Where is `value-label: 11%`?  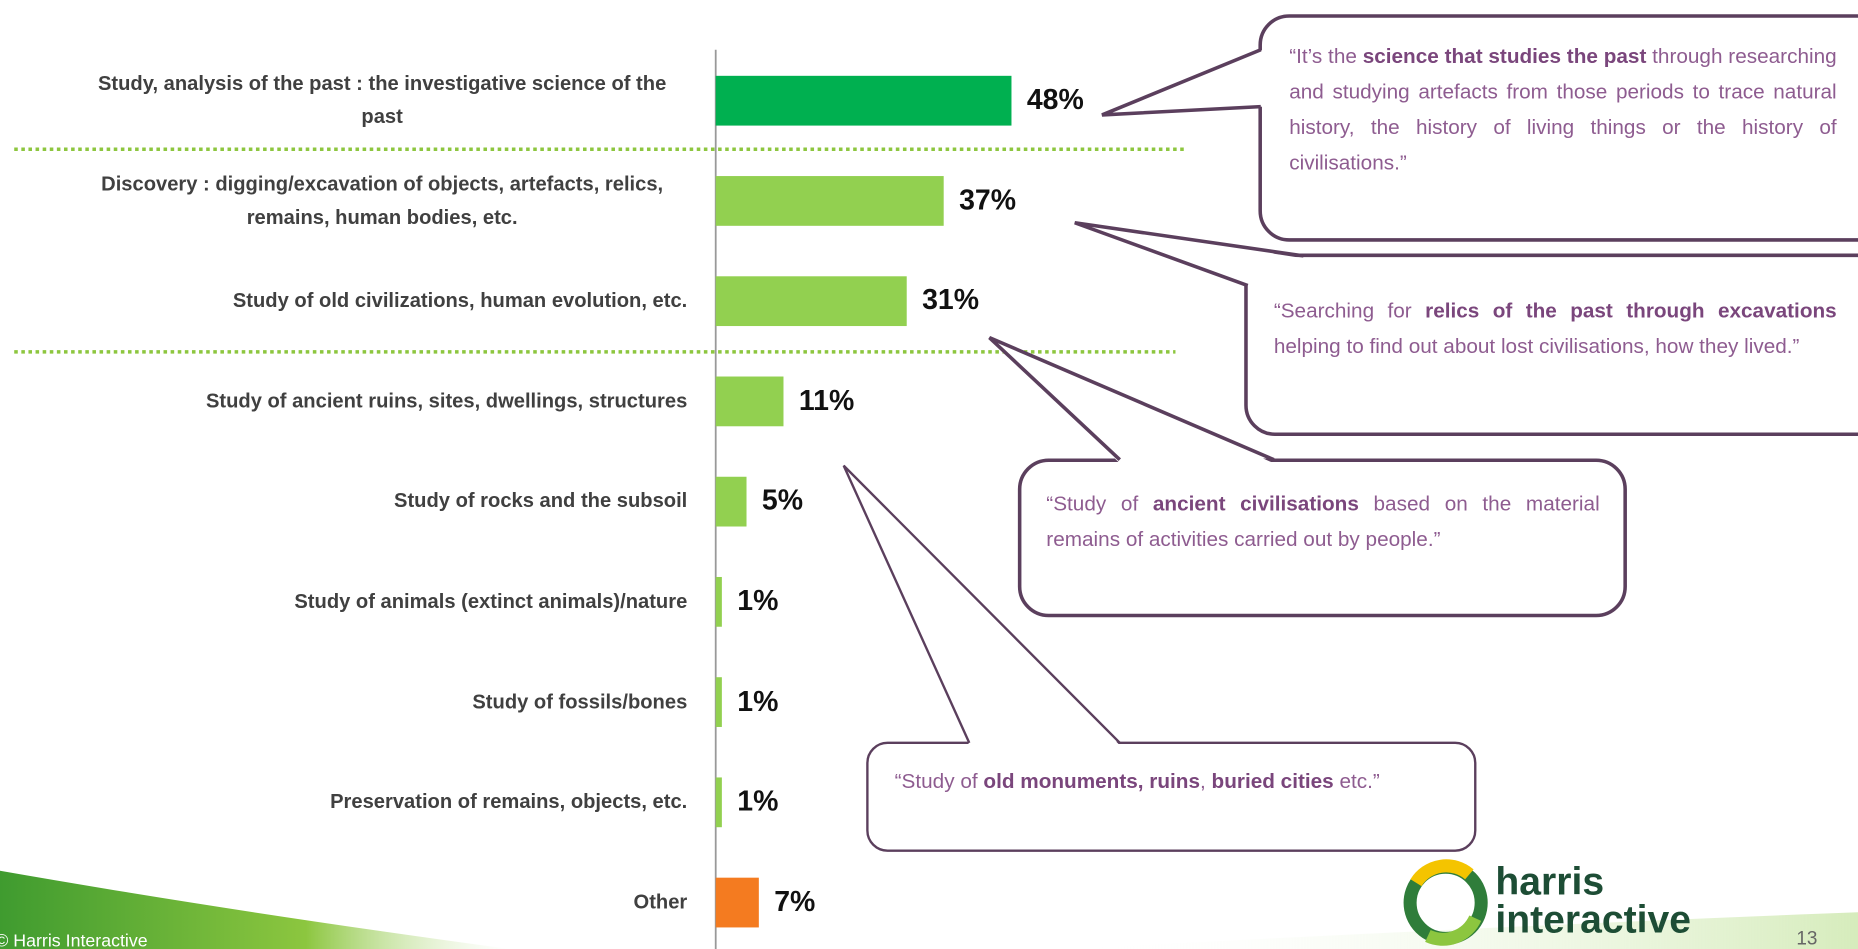 value-label: 11% is located at coordinates (826, 400).